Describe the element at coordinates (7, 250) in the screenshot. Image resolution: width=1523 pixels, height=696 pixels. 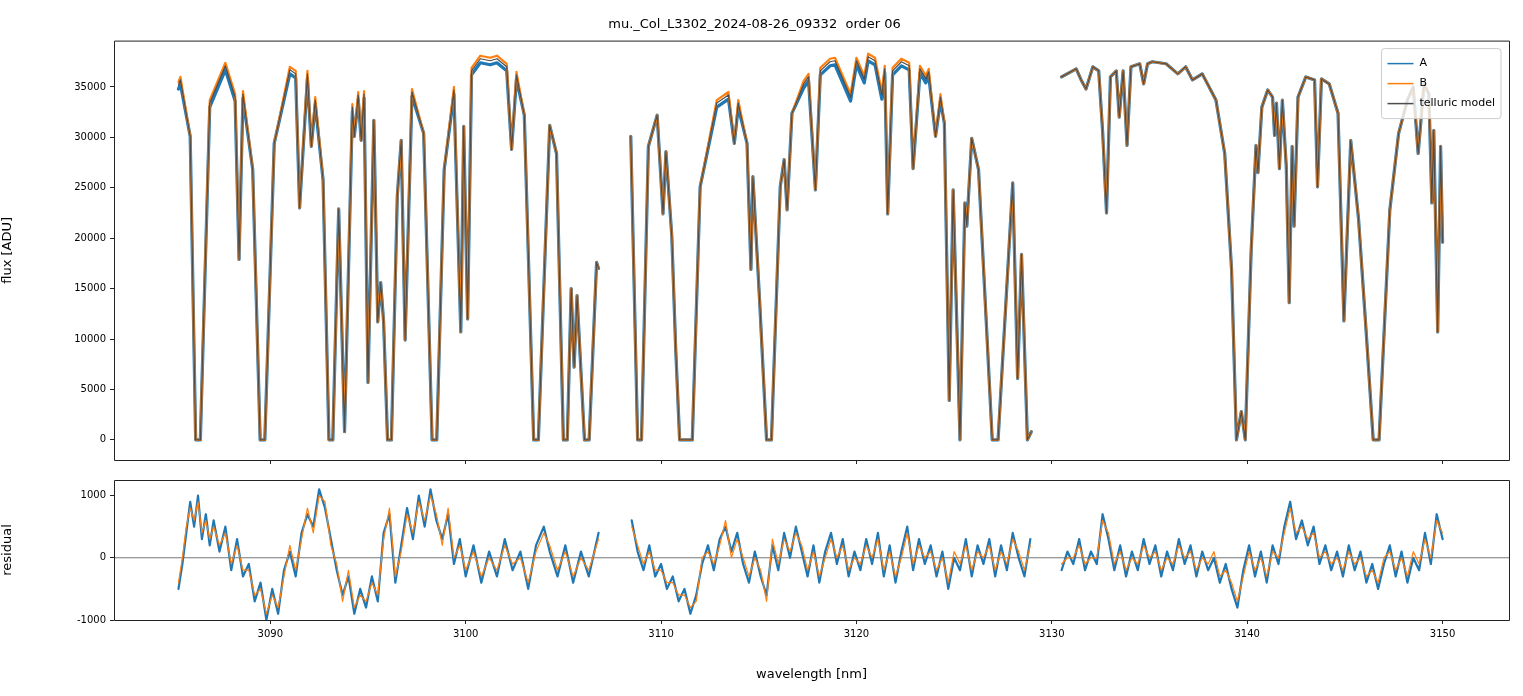
I see `y-axis-title: flux [ADU]` at that location.